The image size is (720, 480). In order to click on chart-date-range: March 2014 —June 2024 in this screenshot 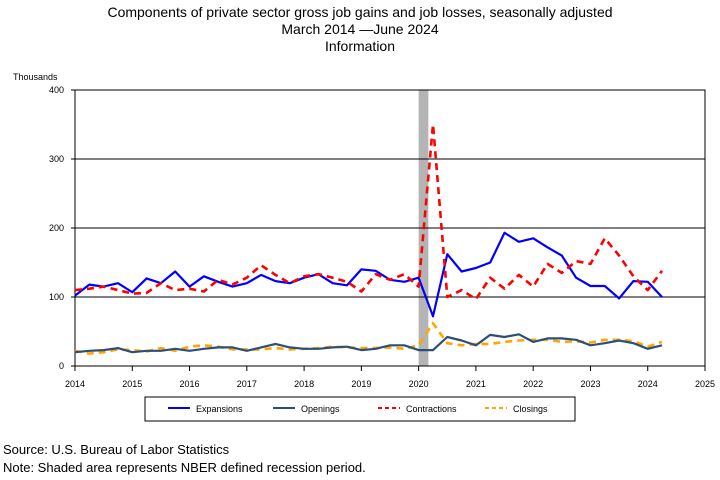, I will do `click(360, 29)`.